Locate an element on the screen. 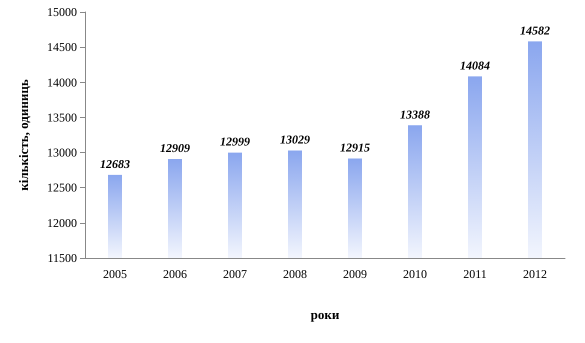 This screenshot has width=585, height=343. y-tick-label: 12500 is located at coordinates (62, 187).